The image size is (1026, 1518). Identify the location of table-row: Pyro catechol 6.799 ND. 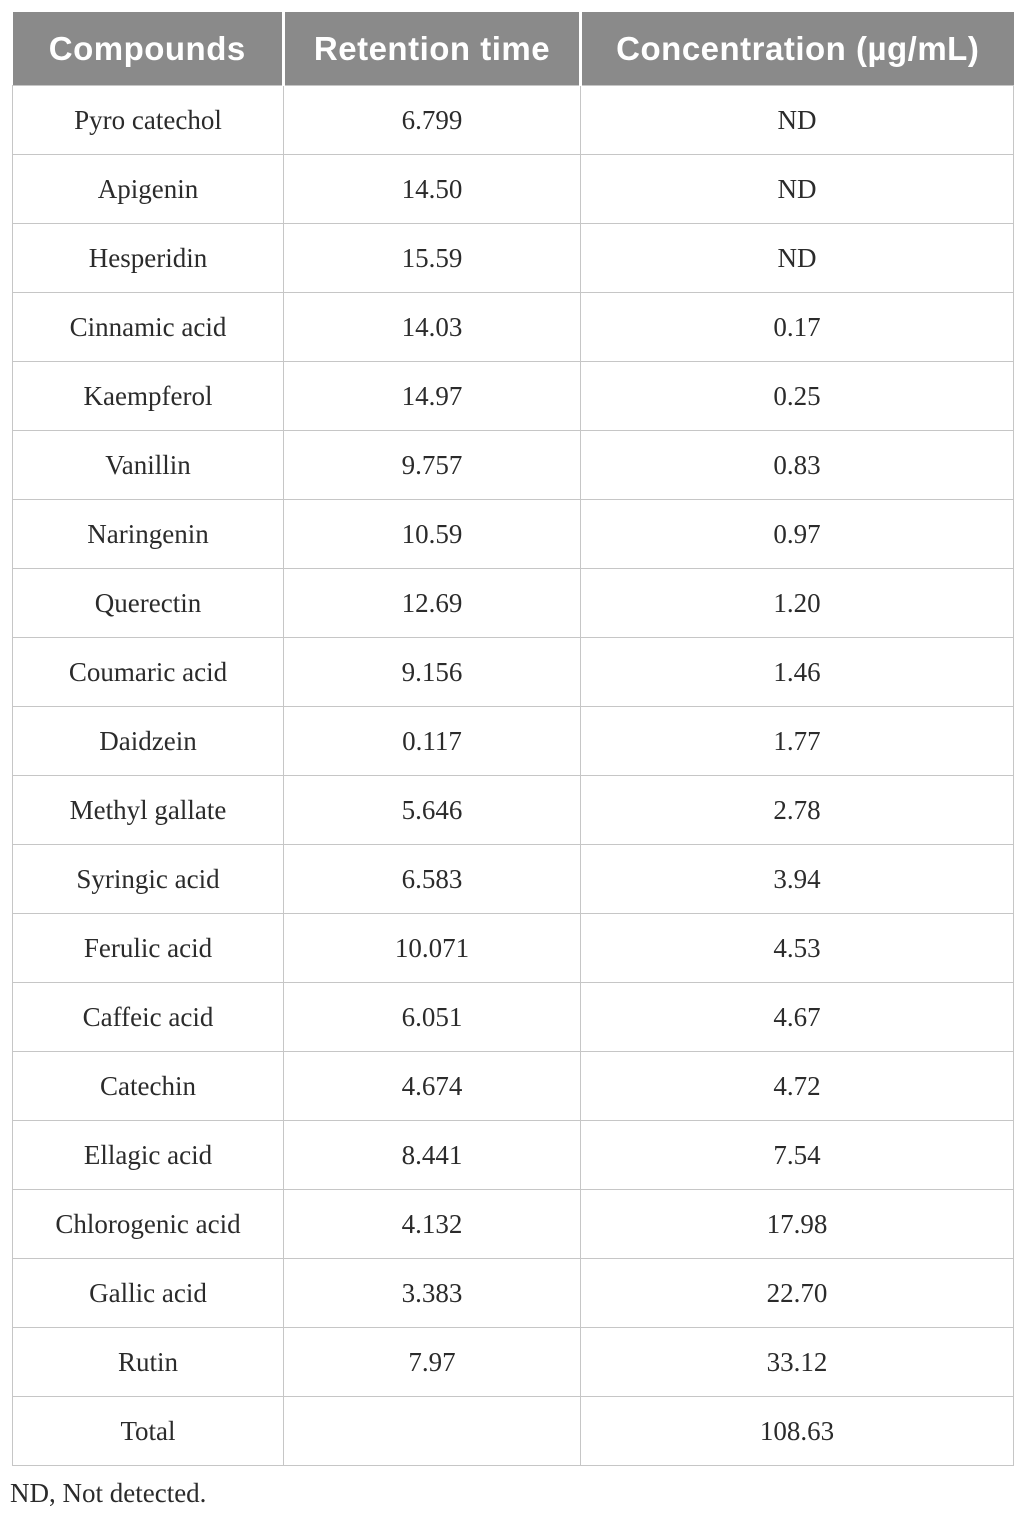
(513, 120).